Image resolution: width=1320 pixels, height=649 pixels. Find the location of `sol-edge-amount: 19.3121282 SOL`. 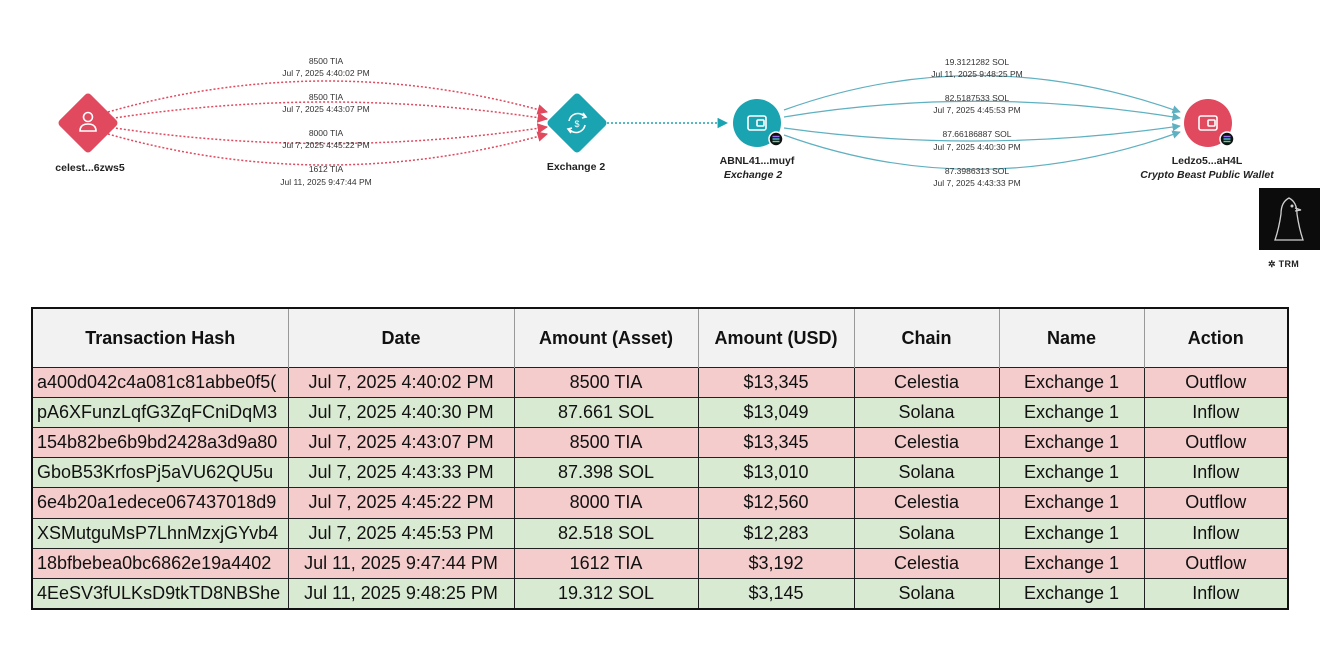

sol-edge-amount: 19.3121282 SOL is located at coordinates (977, 62).